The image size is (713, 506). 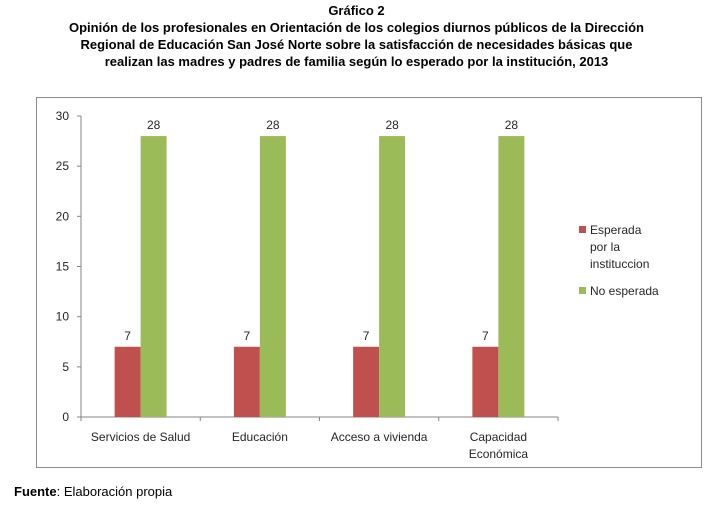 What do you see at coordinates (63, 267) in the screenshot?
I see `y-tick-label: 15` at bounding box center [63, 267].